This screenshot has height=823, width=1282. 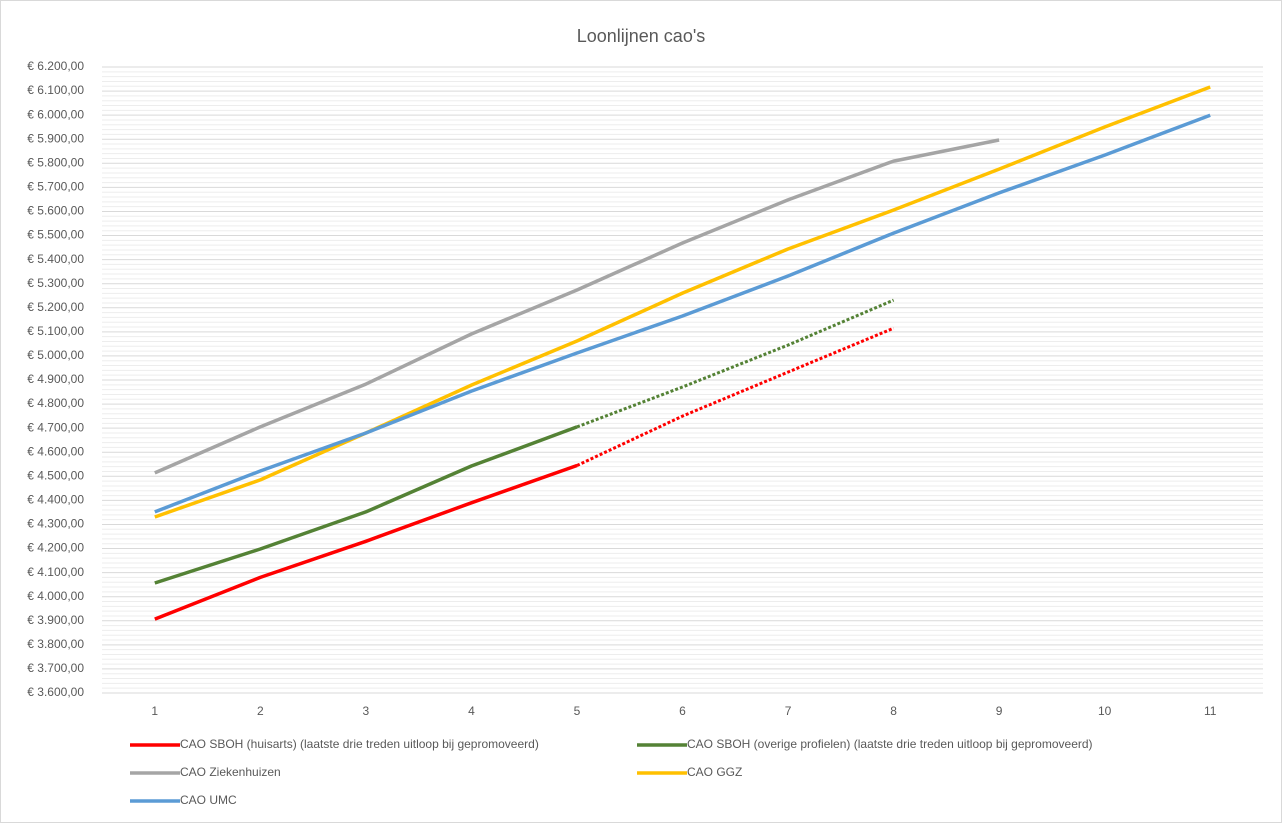 What do you see at coordinates (55, 259) in the screenshot?
I see `y-tick-label: € 5.400,00` at bounding box center [55, 259].